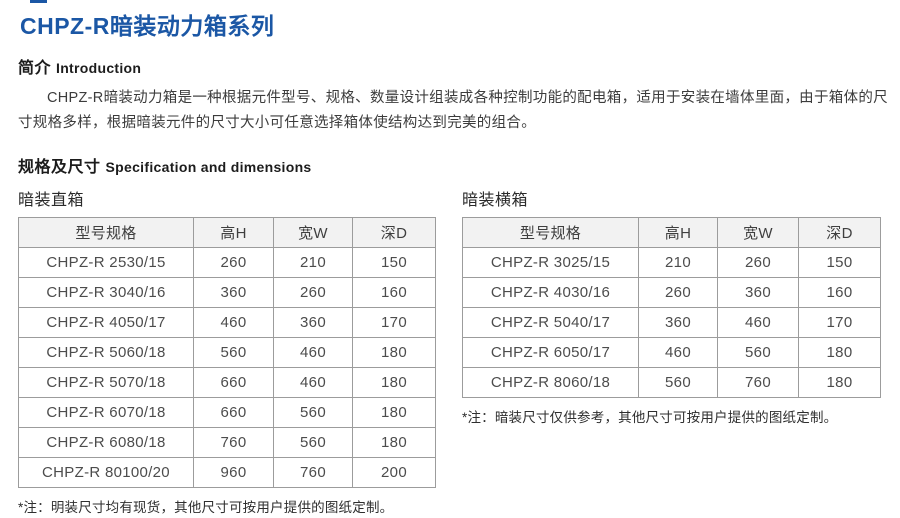 The image size is (900, 518). I want to click on table-row: CHPZ-R 2530/15 260 210 150, so click(227, 262).